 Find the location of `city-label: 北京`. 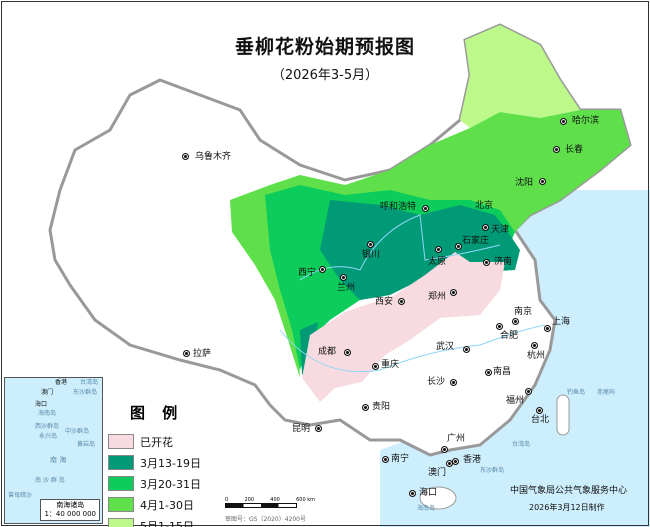

city-label: 北京 is located at coordinates (484, 206).